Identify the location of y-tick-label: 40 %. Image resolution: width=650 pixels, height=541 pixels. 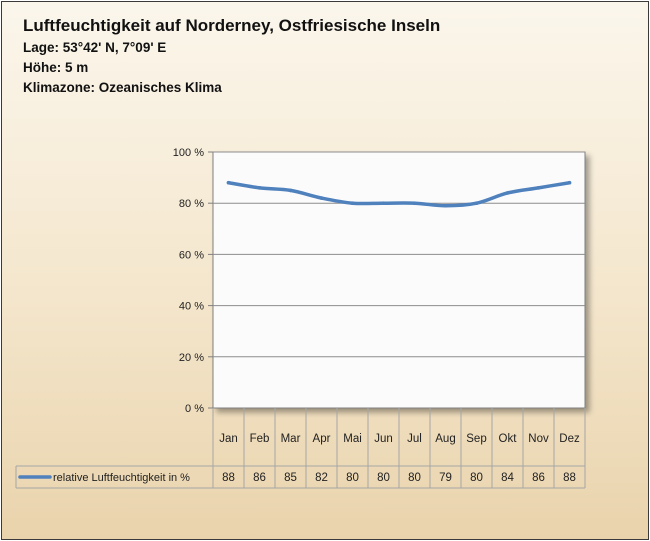
(191, 307).